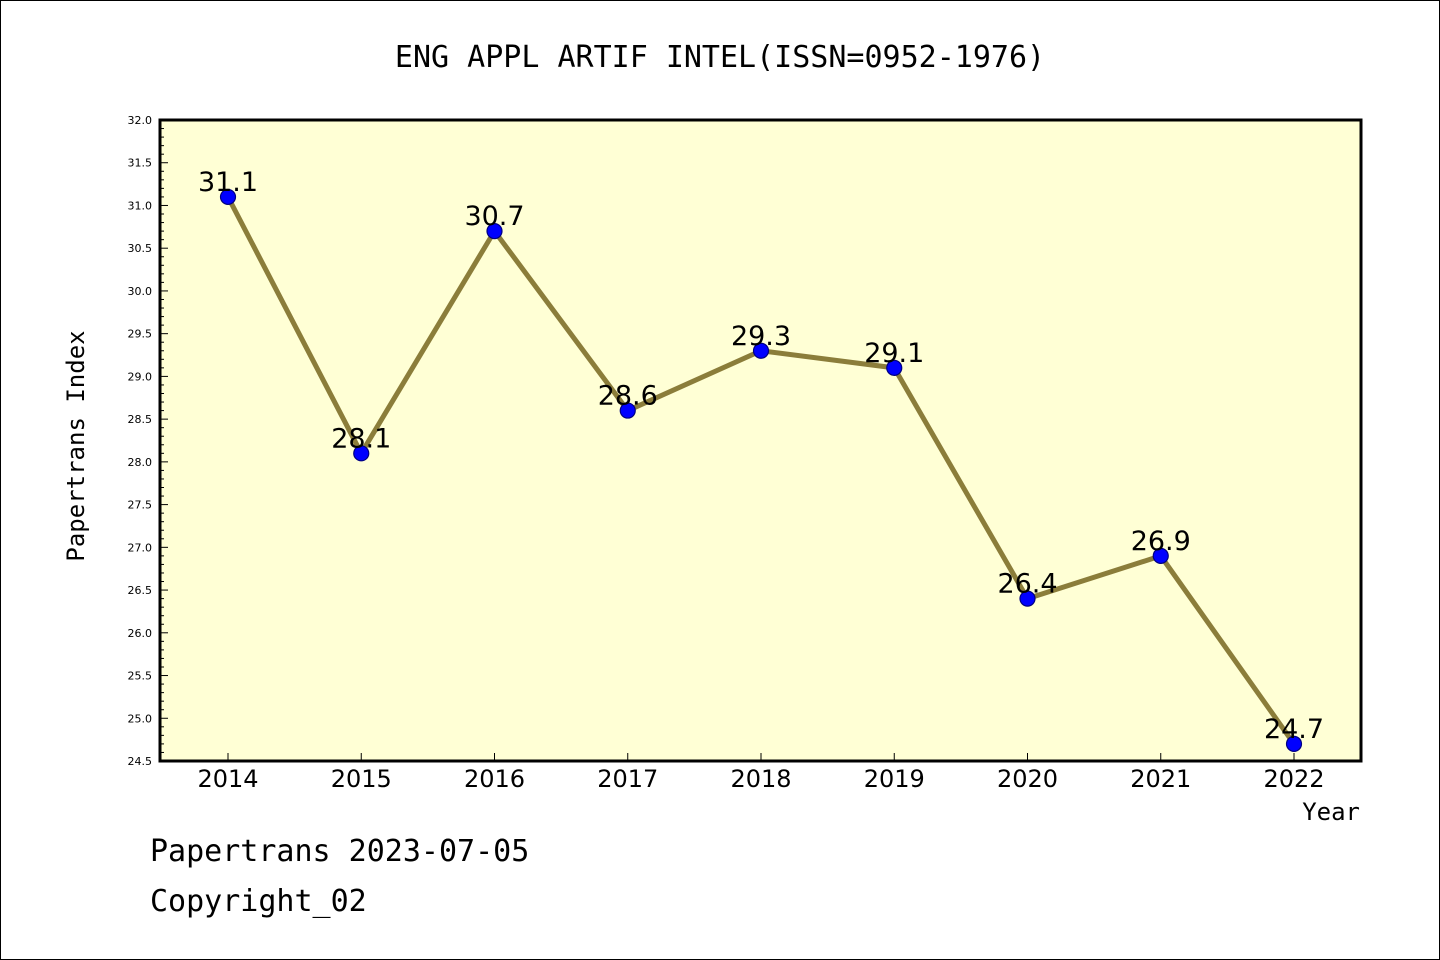 The height and width of the screenshot is (960, 1440). I want to click on data-label-2015: 28.1, so click(361, 438).